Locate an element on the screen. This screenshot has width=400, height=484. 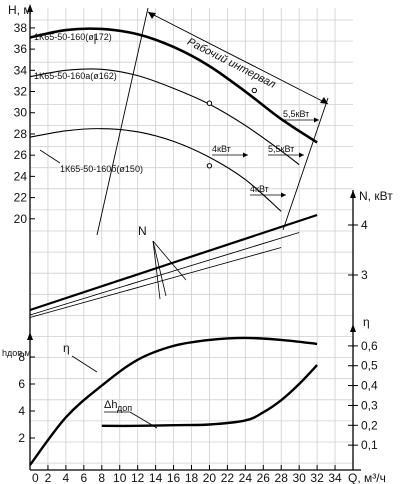
head-curve-label: 1К65-50-160(ø172) is located at coordinates (73, 37).